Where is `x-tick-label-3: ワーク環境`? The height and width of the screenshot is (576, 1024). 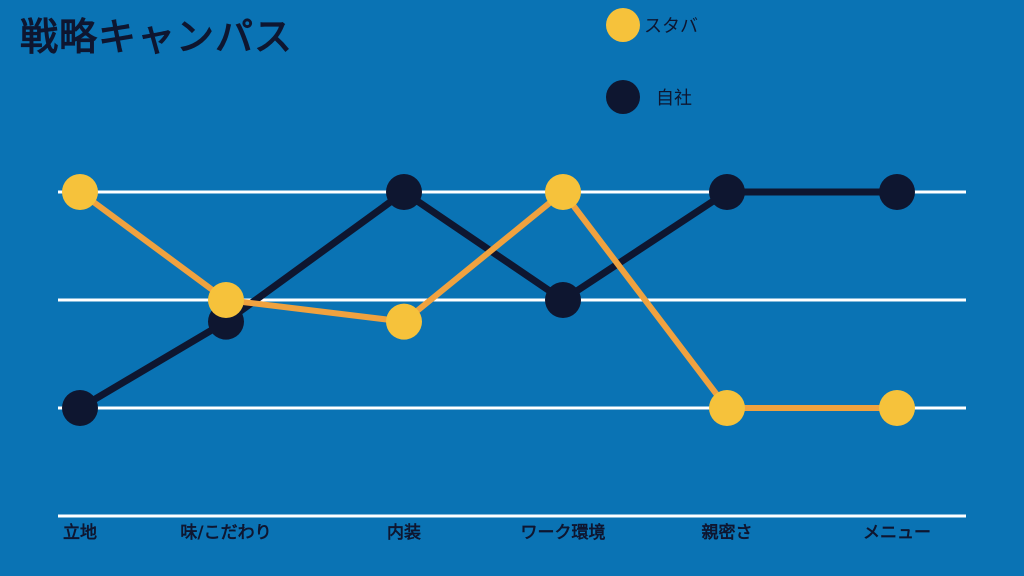
x-tick-label-3: ワーク環境 is located at coordinates (563, 532).